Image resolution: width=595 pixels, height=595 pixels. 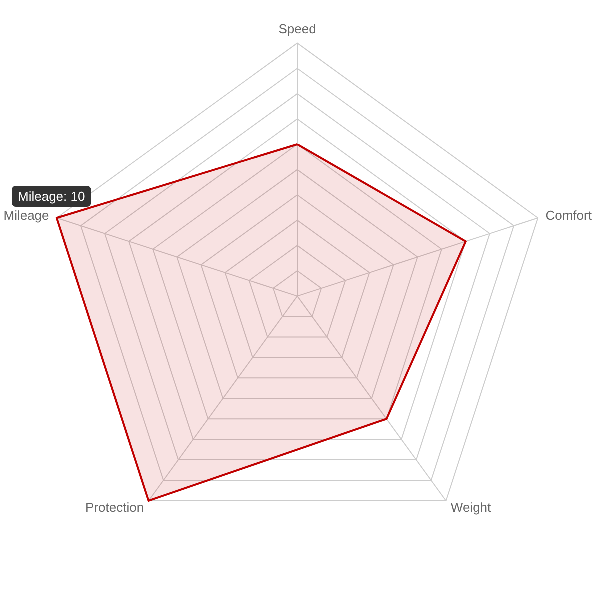 What do you see at coordinates (27, 216) in the screenshot?
I see `spoke-label: Mileage` at bounding box center [27, 216].